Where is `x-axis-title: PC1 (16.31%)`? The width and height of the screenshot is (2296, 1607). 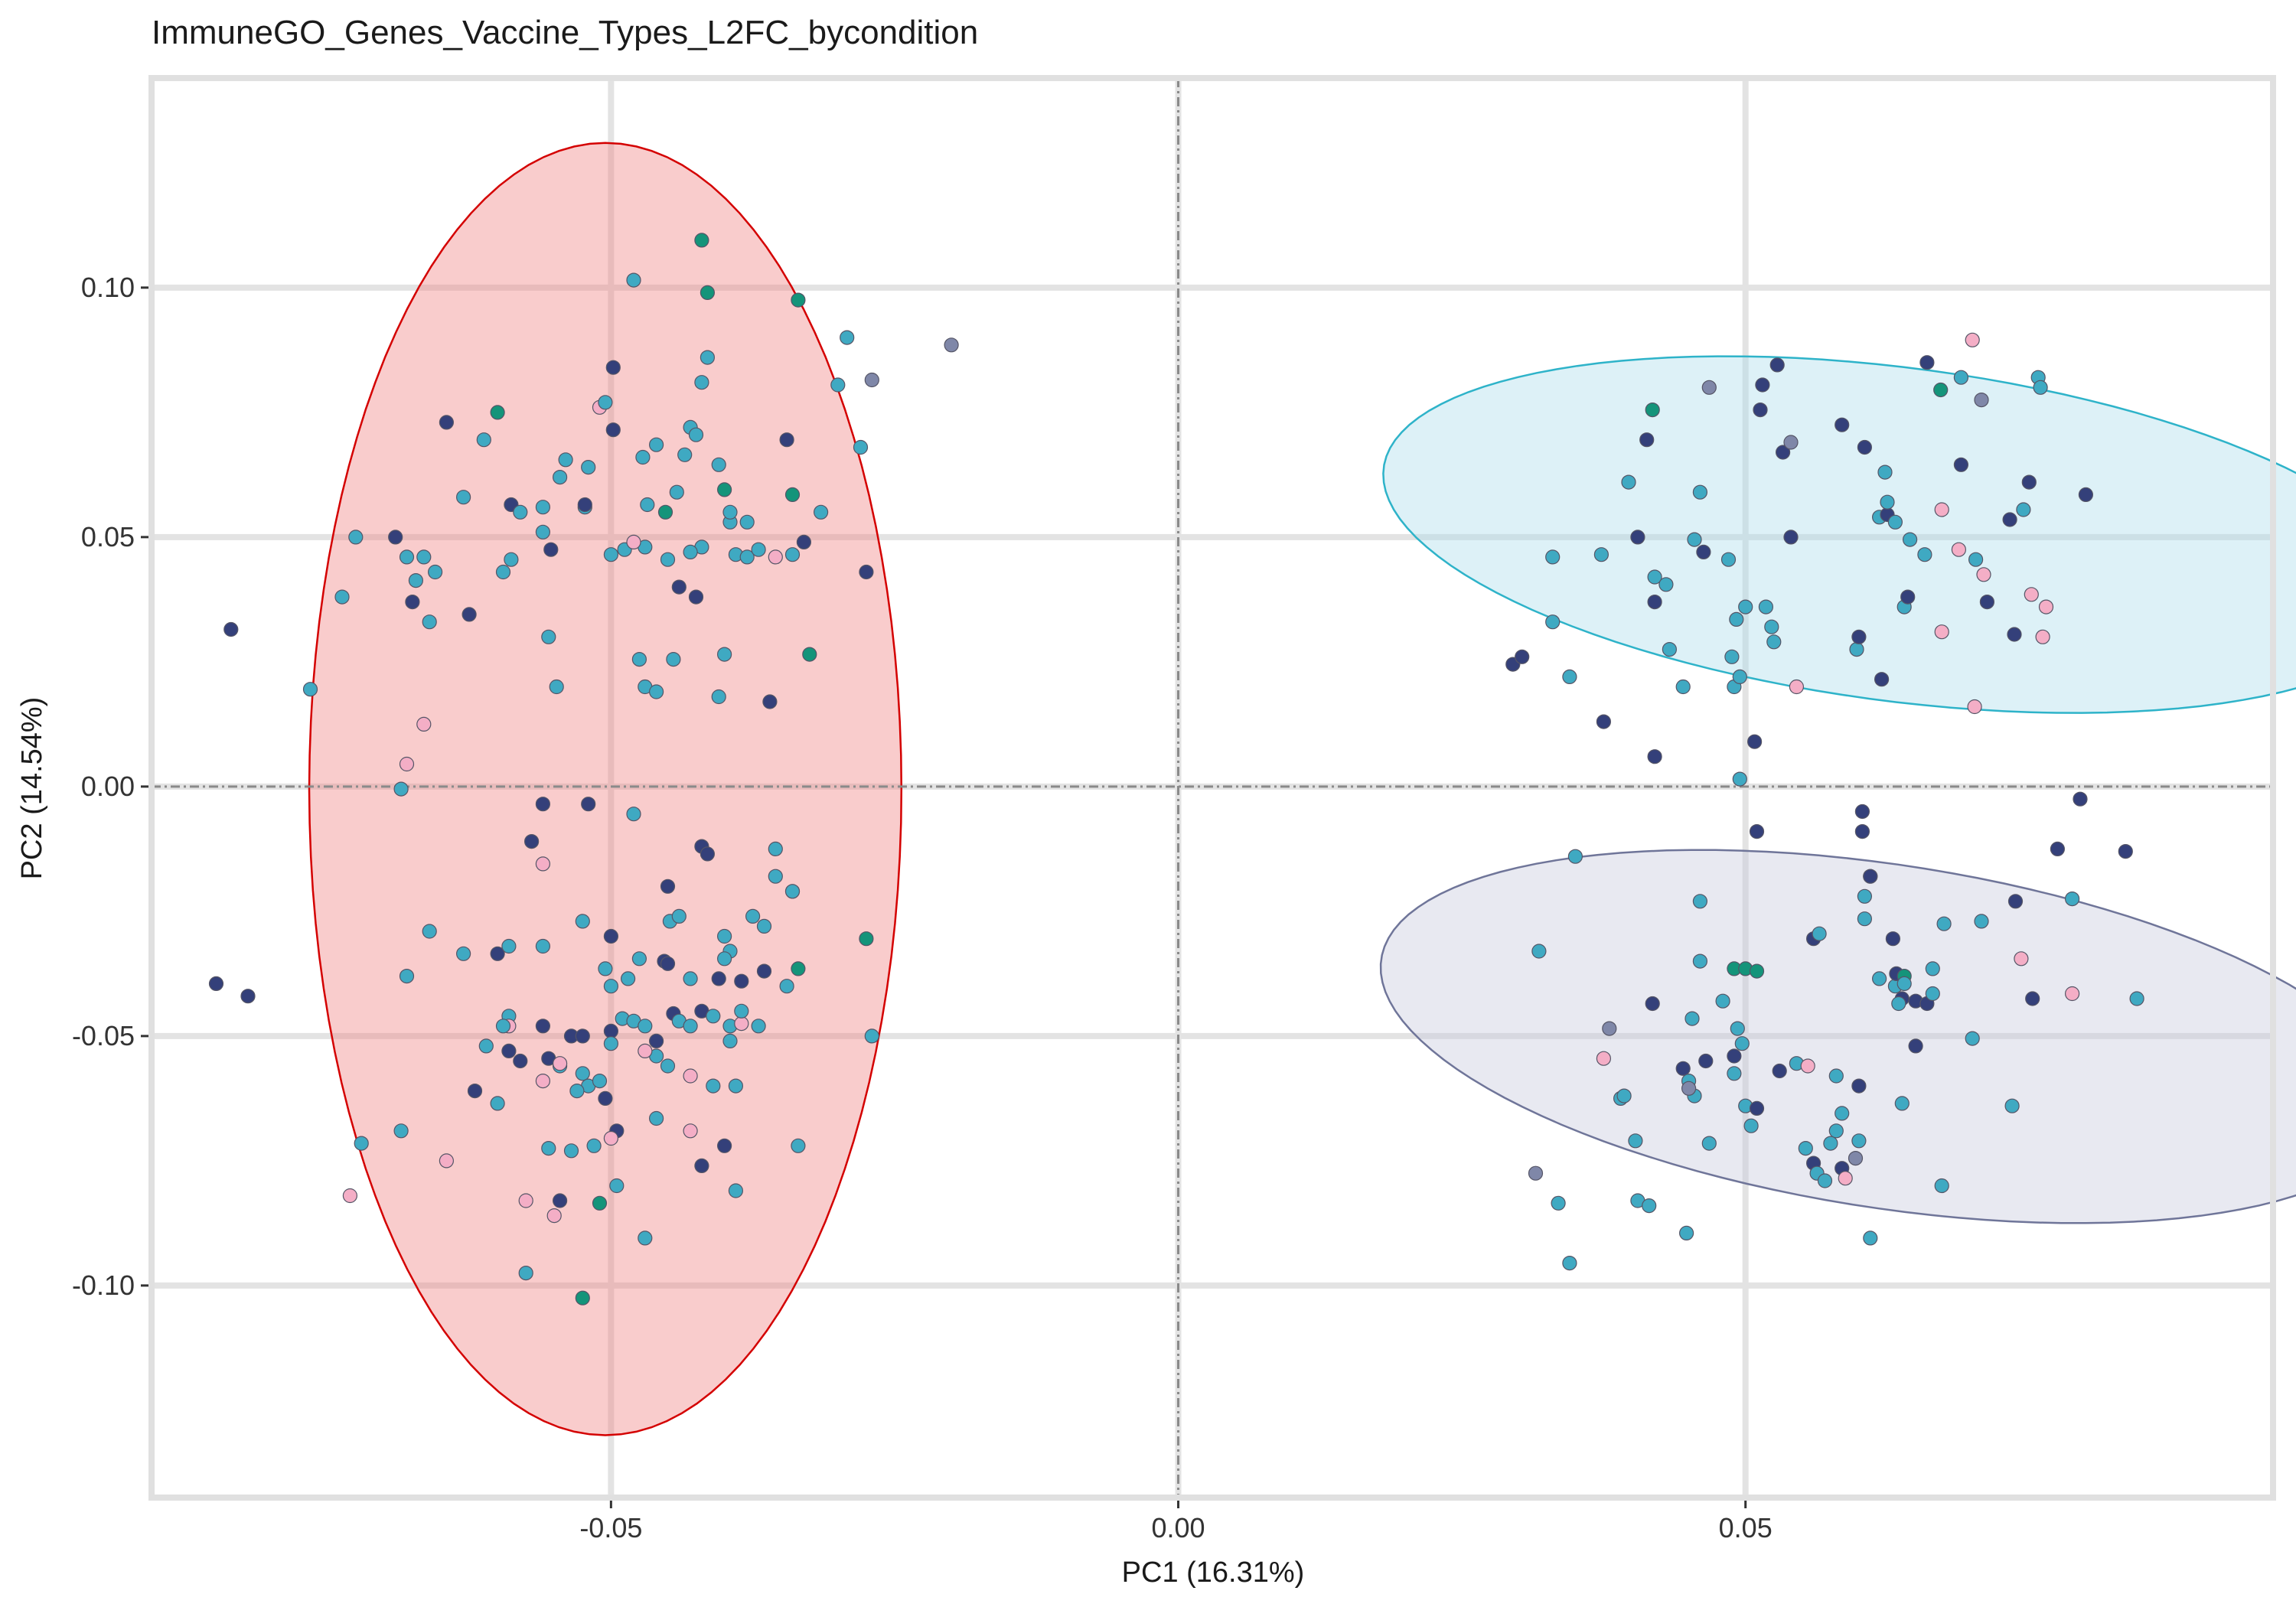 x-axis-title: PC1 (16.31%) is located at coordinates (1213, 1572).